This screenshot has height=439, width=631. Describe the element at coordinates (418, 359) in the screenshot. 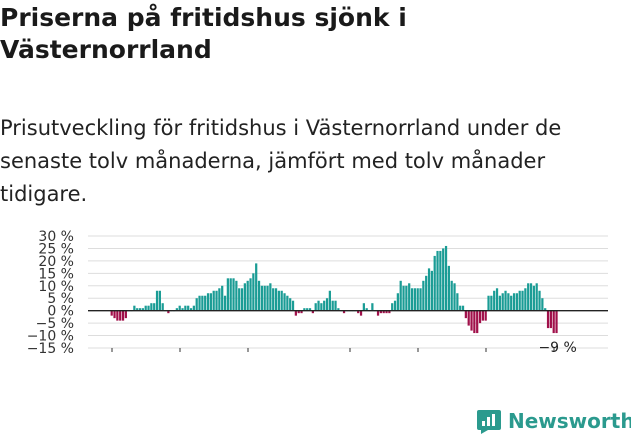

I see `x-tick-label: 2021` at that location.